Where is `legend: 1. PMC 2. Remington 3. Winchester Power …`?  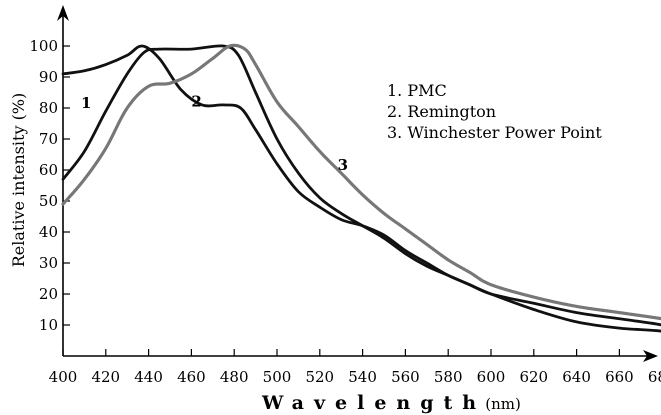 legend: 1. PMC 2. Remington 3. Winchester Power … is located at coordinates (494, 111).